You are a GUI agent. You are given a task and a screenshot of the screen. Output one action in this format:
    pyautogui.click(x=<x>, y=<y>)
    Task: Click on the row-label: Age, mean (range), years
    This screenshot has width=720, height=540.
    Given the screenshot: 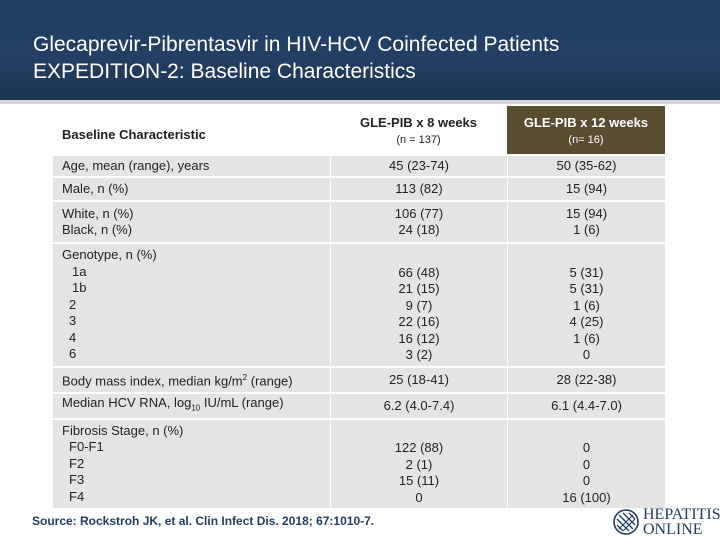 What is the action you would take?
    pyautogui.click(x=191, y=166)
    